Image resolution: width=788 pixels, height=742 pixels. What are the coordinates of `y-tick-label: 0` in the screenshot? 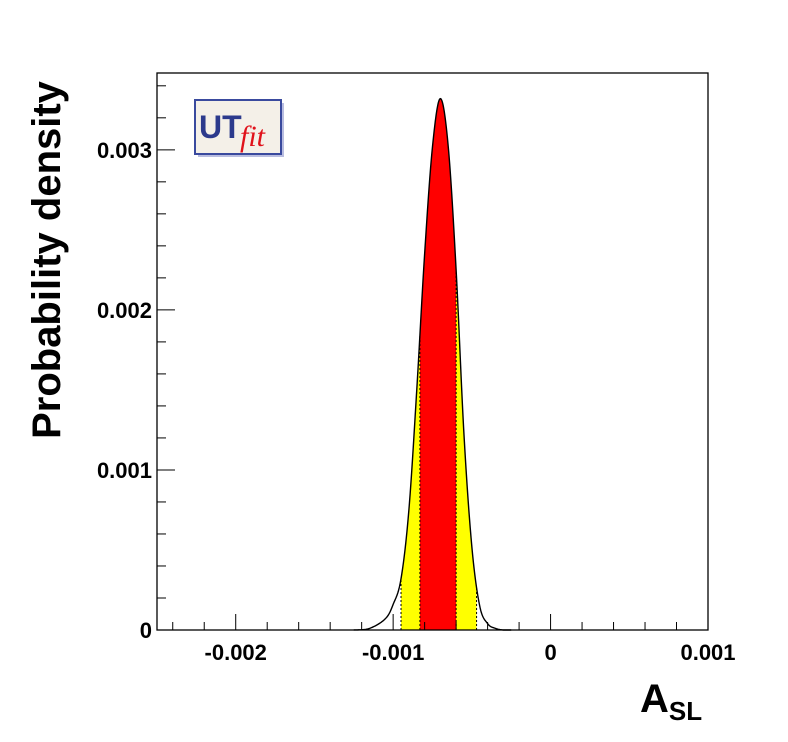 It's located at (146, 630).